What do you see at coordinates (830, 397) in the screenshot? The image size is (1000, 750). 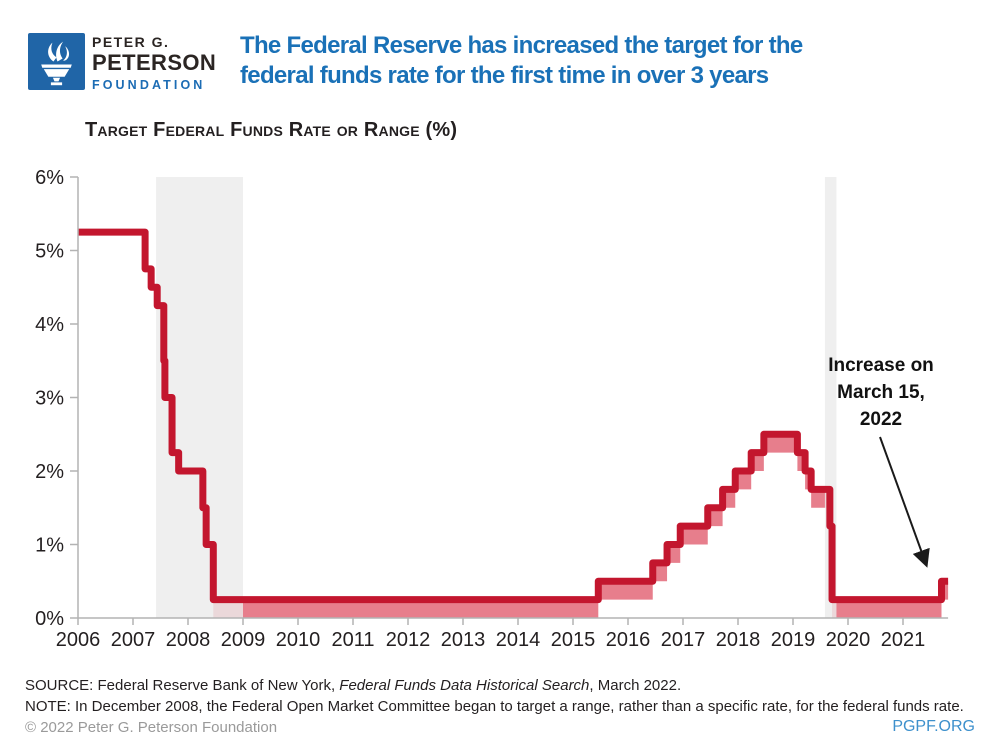 I see `recession-band` at bounding box center [830, 397].